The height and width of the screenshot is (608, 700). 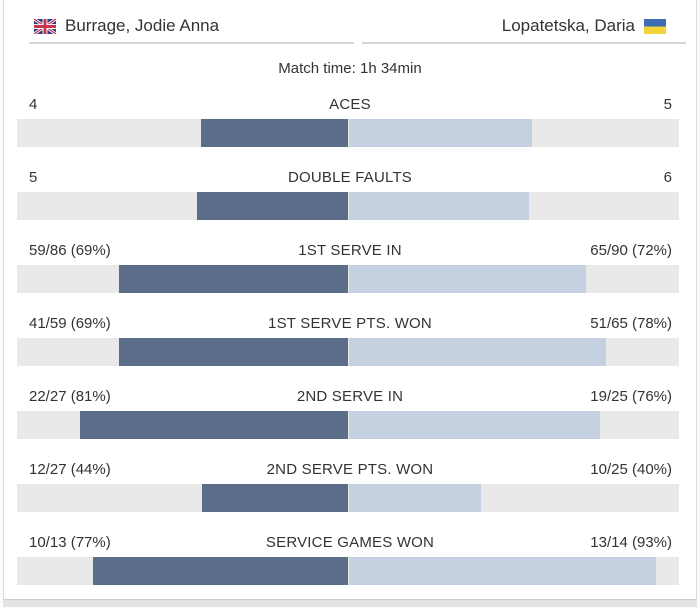 I want to click on stat-label: 2ND SERVE IN, so click(x=350, y=396).